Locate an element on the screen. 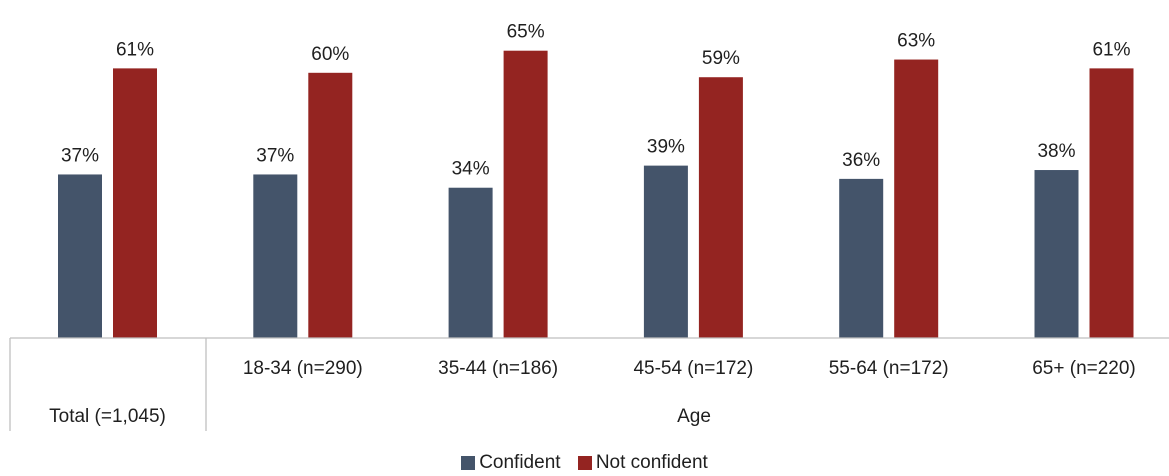  value-label-confident-4: 36% is located at coordinates (861, 160).